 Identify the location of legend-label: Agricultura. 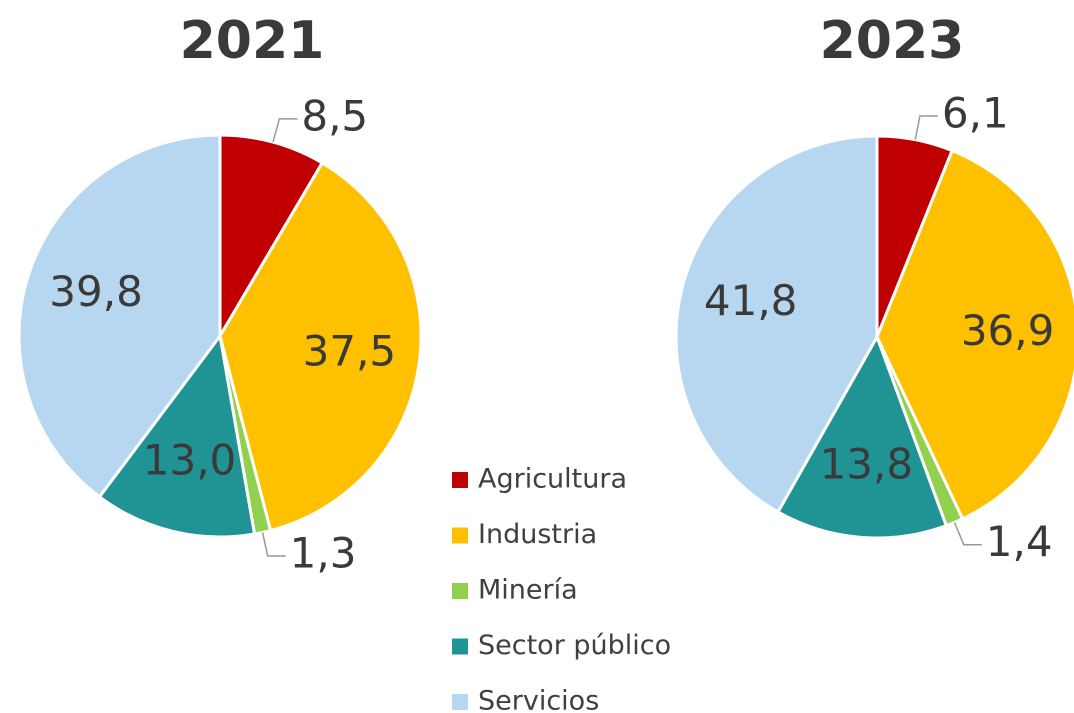
(552, 479).